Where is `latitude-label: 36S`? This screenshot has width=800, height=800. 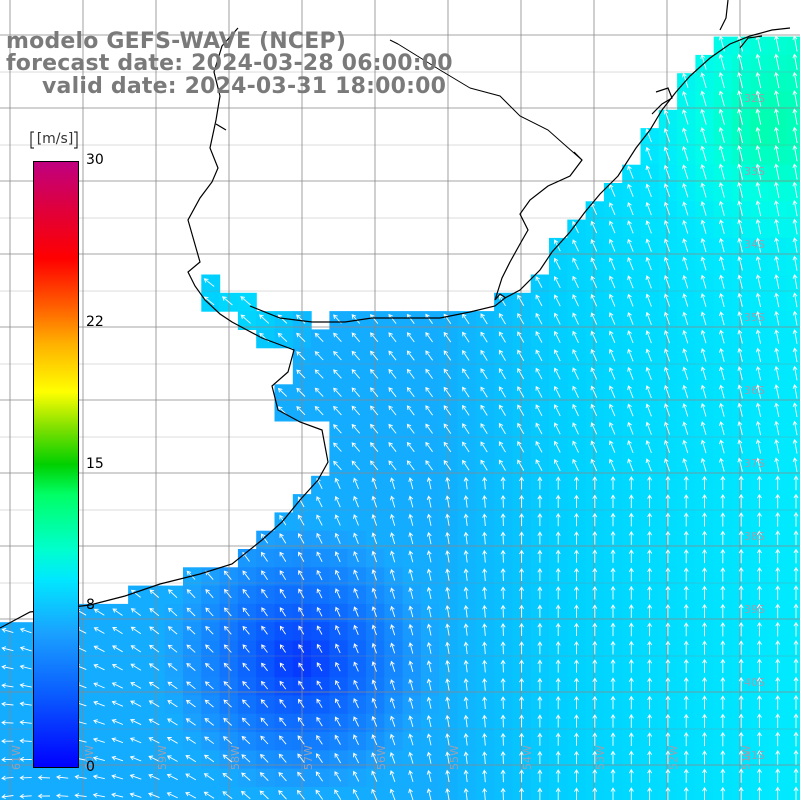 latitude-label: 36S is located at coordinates (754, 390).